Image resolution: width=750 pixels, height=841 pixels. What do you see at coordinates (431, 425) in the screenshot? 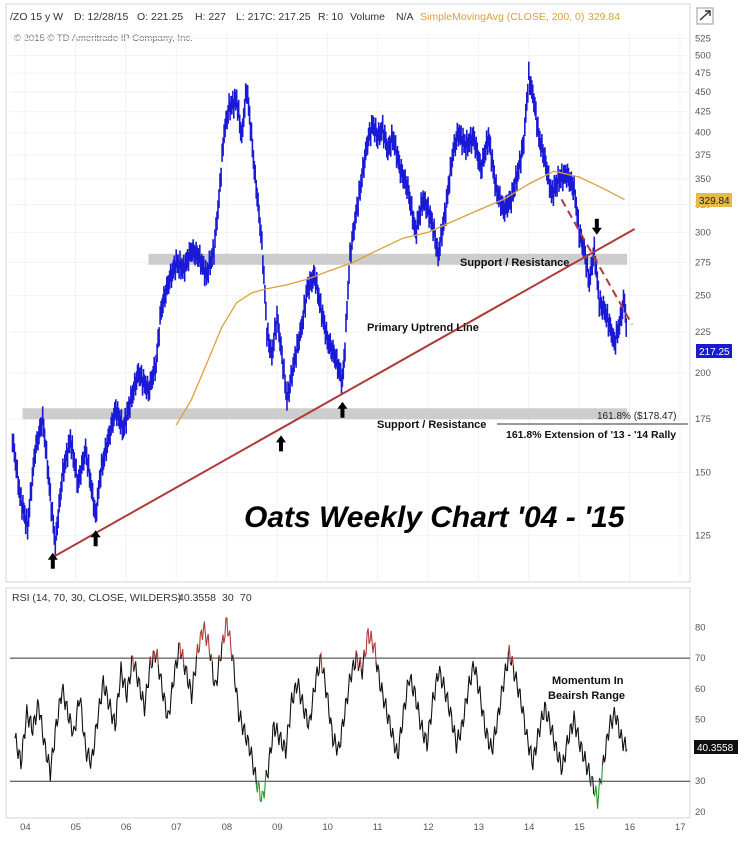
I see `support-lower-label: Support / Resistance` at bounding box center [431, 425].